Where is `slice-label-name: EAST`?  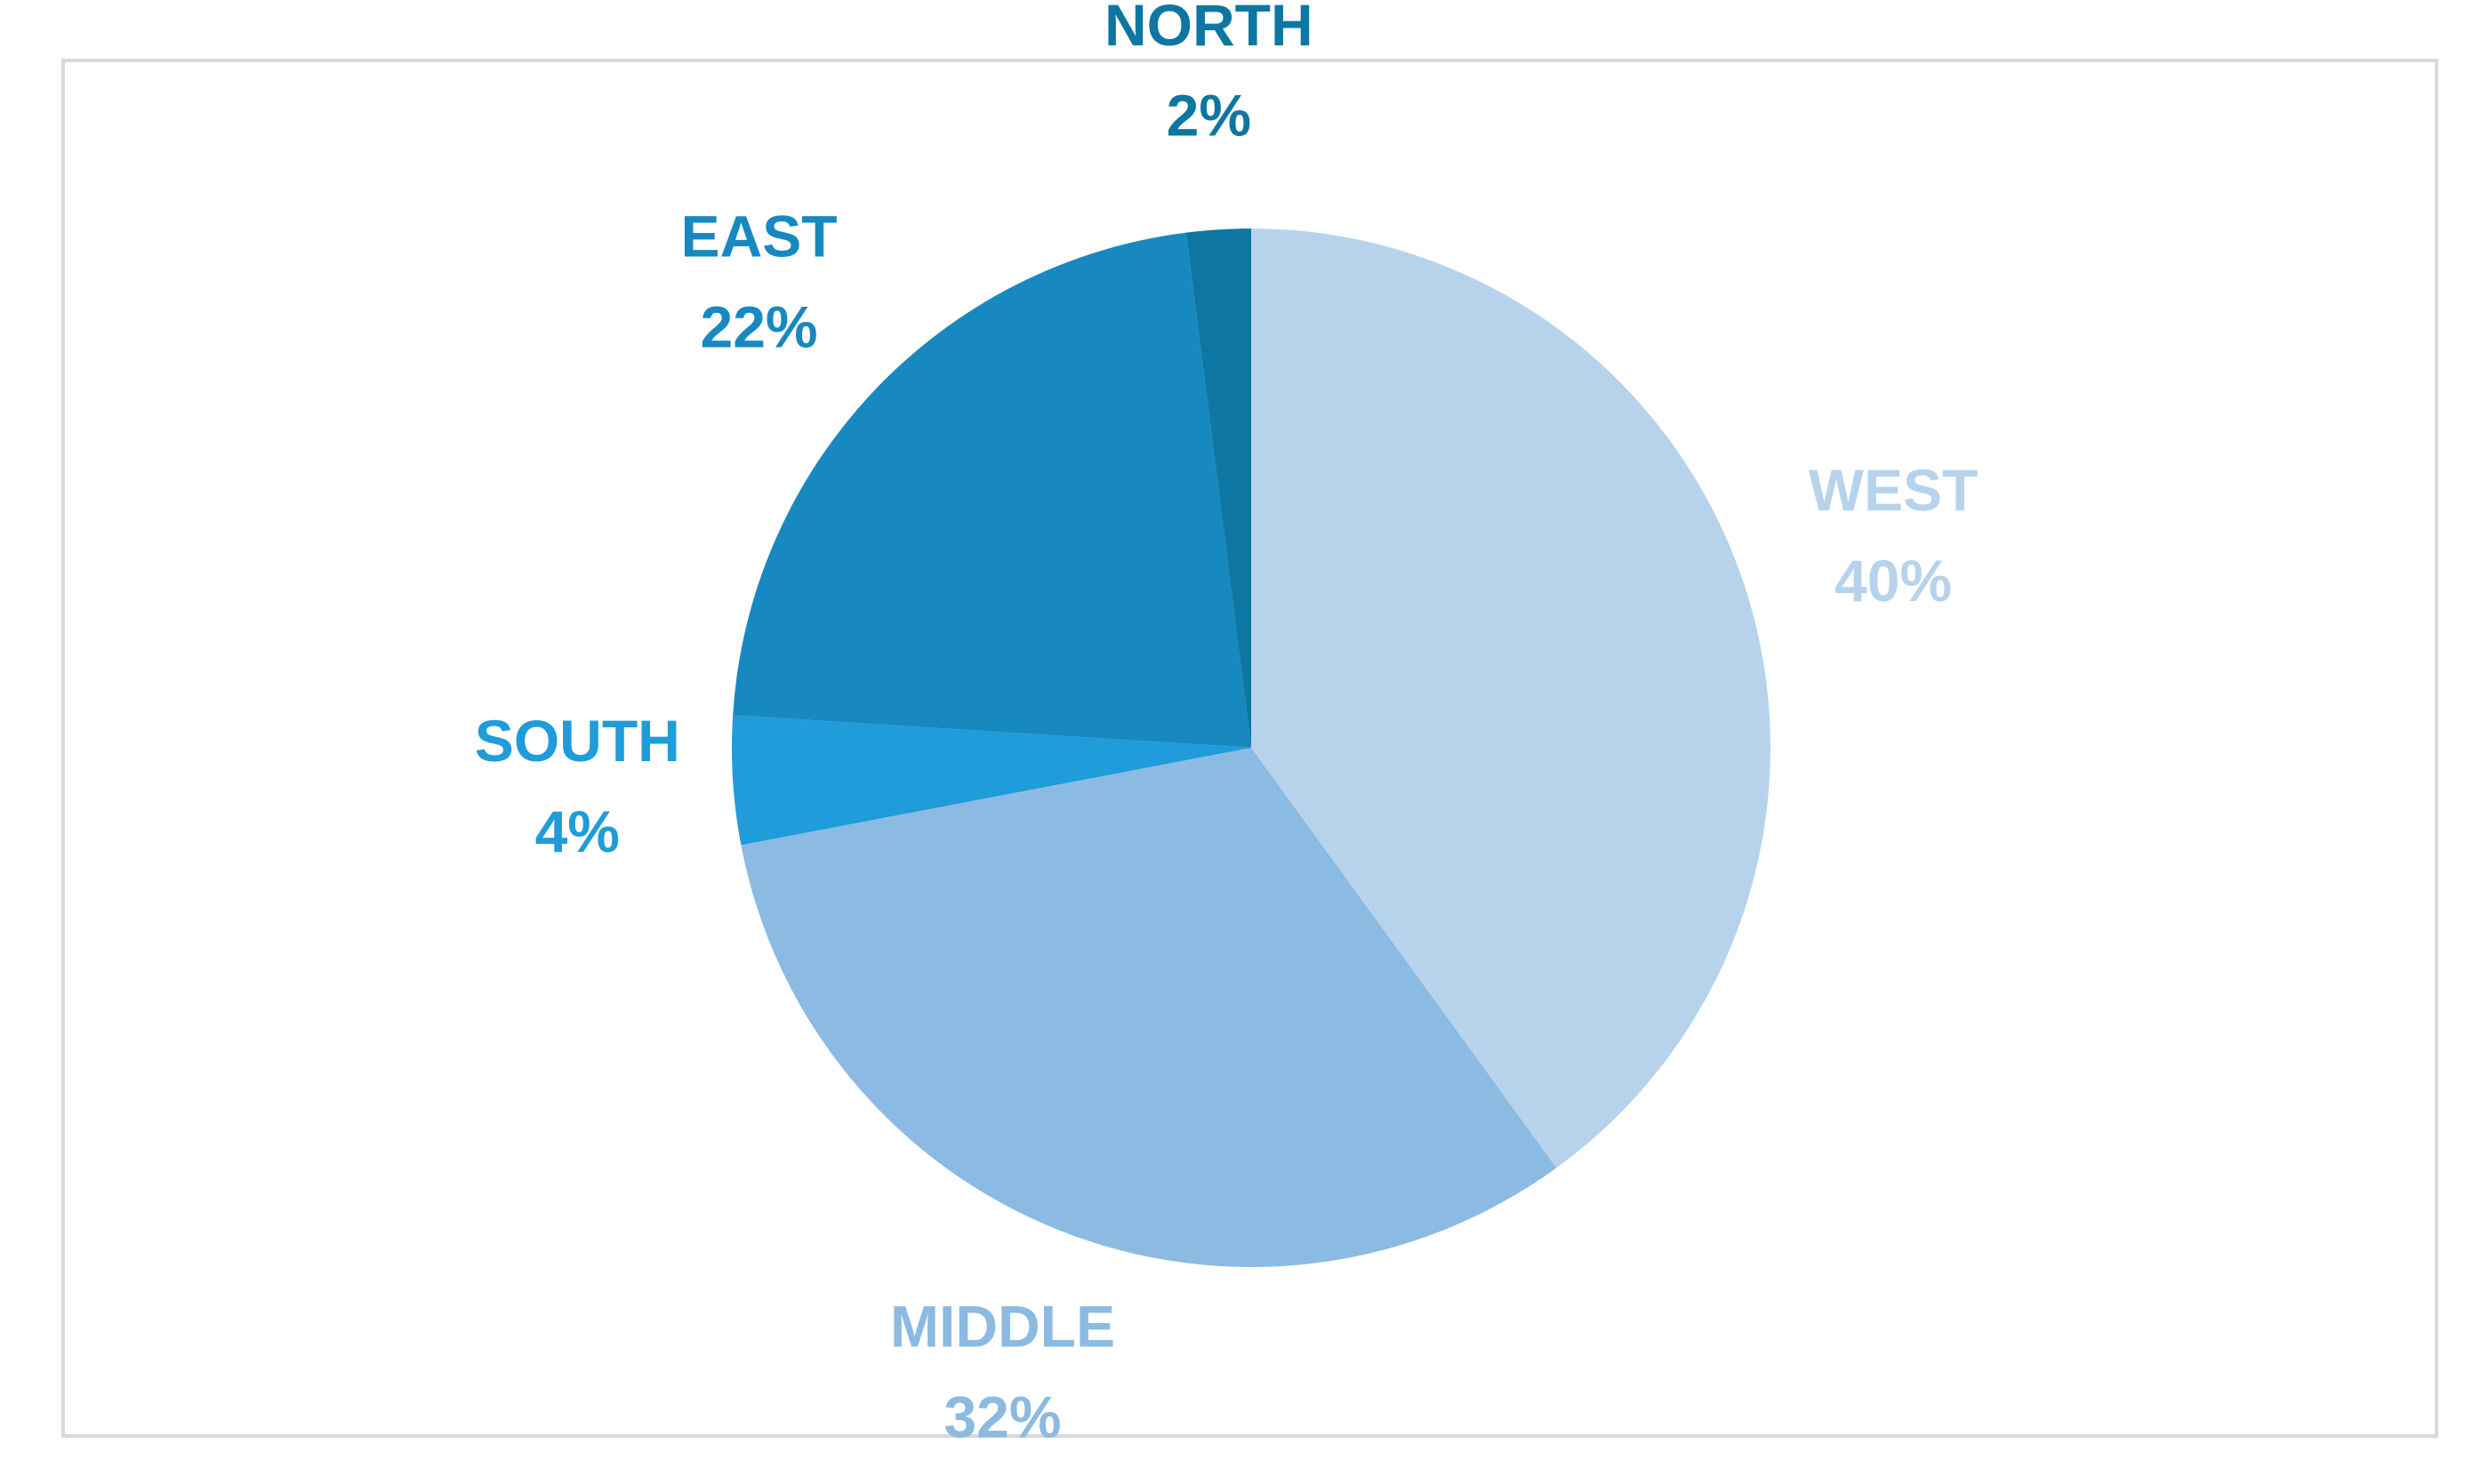 slice-label-name: EAST is located at coordinates (760, 237).